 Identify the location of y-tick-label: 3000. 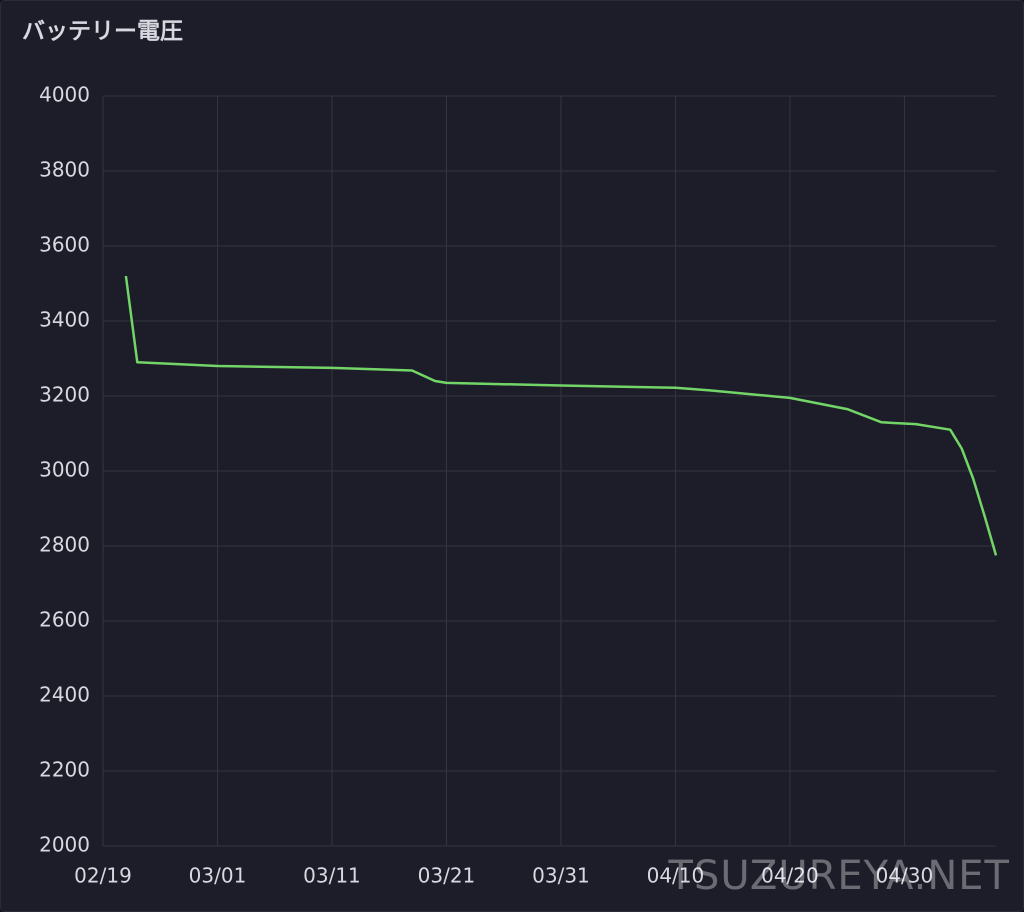
(64, 470).